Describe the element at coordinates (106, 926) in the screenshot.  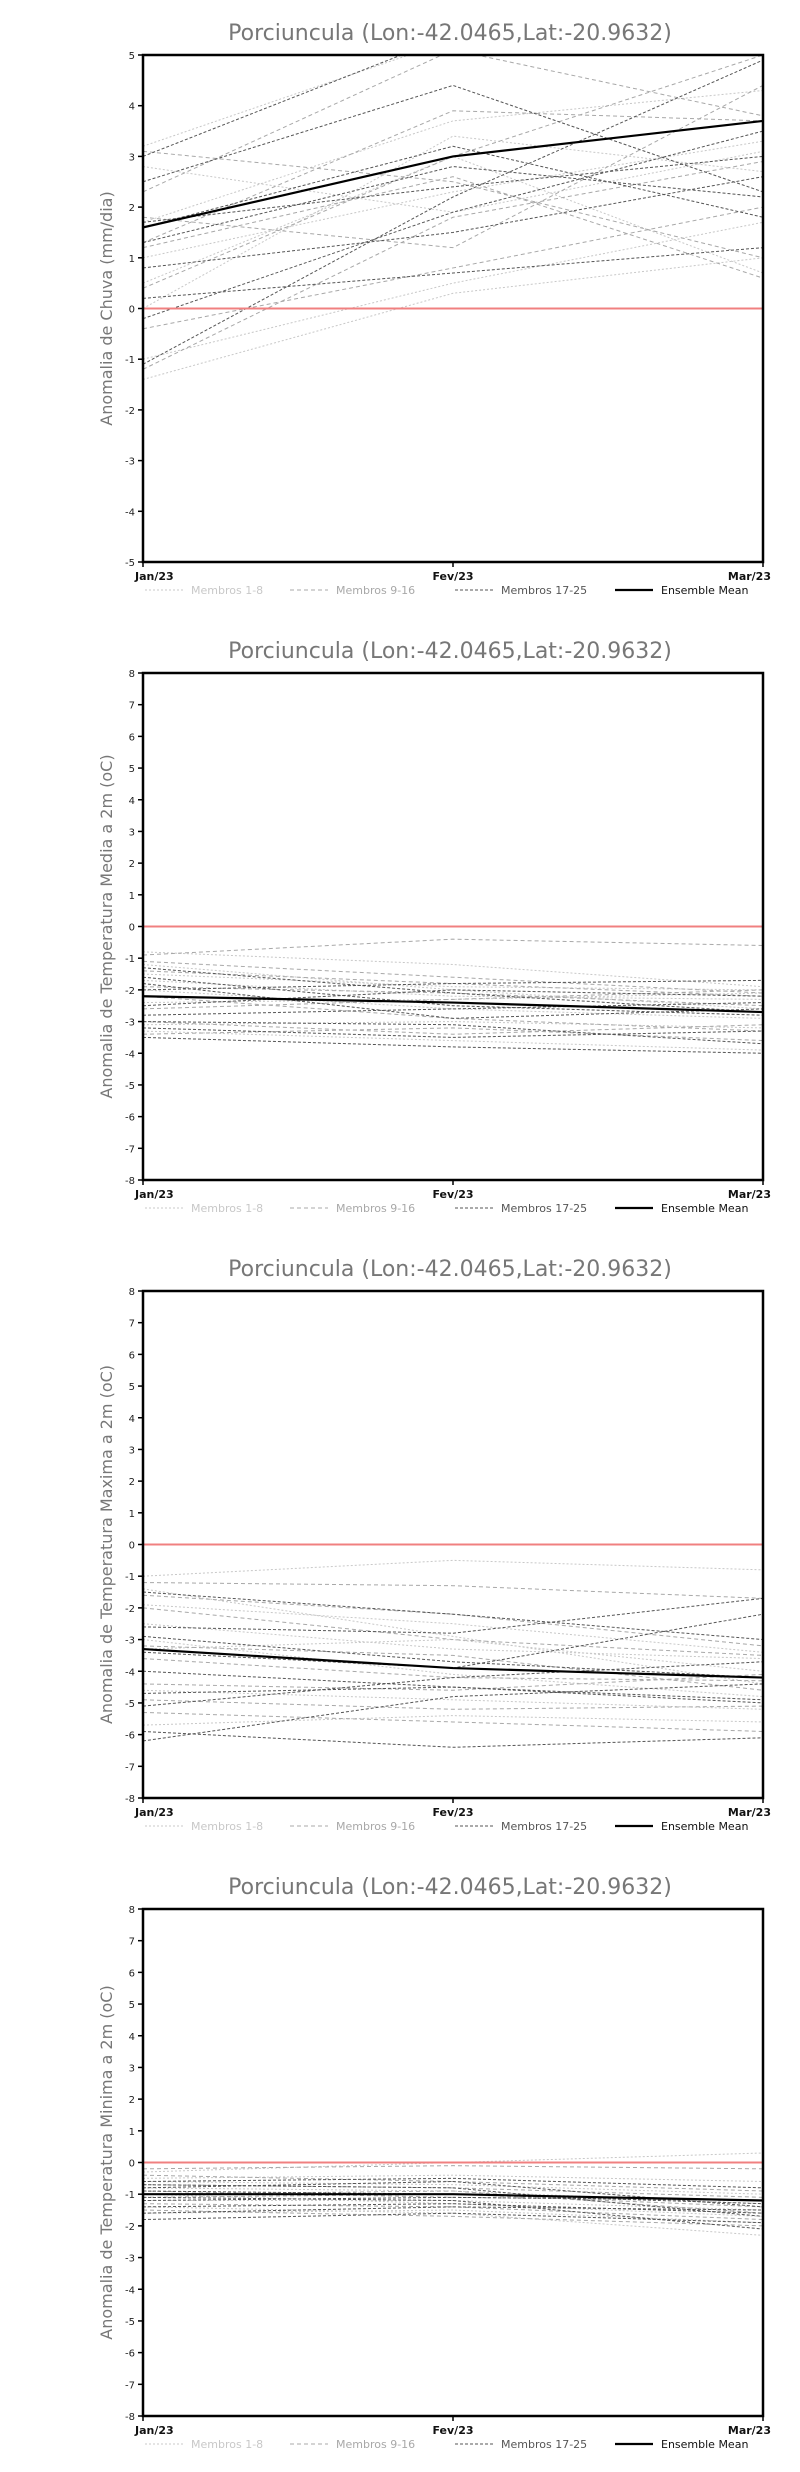
I see `y-axis-label: Anomalia de Temperatura Media a 2m (oC)` at that location.